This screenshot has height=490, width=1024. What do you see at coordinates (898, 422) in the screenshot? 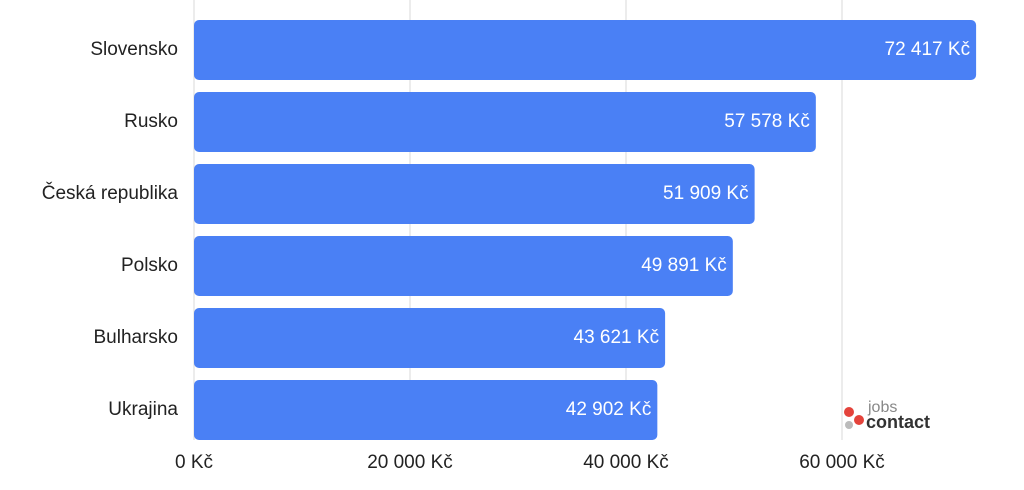
I see `logo-text: contact` at bounding box center [898, 422].